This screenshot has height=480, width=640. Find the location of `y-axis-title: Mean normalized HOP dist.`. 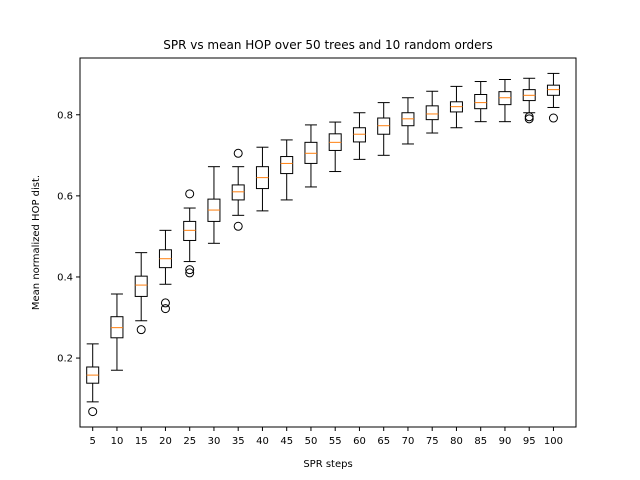

y-axis-title: Mean normalized HOP dist. is located at coordinates (36, 242).